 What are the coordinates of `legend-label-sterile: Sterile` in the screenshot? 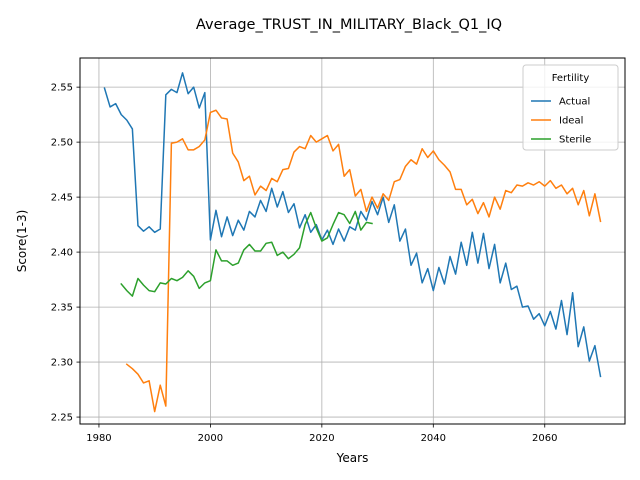 It's located at (575, 140).